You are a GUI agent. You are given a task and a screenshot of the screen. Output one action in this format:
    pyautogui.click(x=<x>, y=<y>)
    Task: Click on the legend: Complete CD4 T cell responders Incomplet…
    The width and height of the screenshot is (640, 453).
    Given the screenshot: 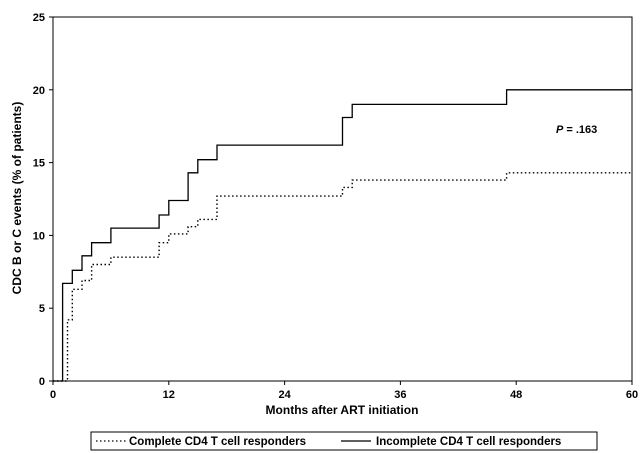 What is the action you would take?
    pyautogui.click(x=344, y=441)
    